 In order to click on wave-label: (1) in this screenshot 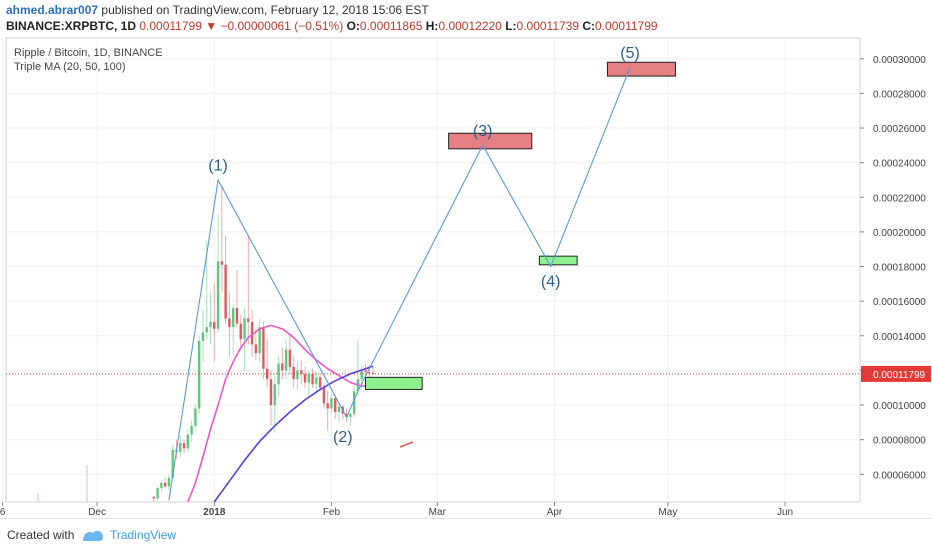, I will do `click(218, 165)`.